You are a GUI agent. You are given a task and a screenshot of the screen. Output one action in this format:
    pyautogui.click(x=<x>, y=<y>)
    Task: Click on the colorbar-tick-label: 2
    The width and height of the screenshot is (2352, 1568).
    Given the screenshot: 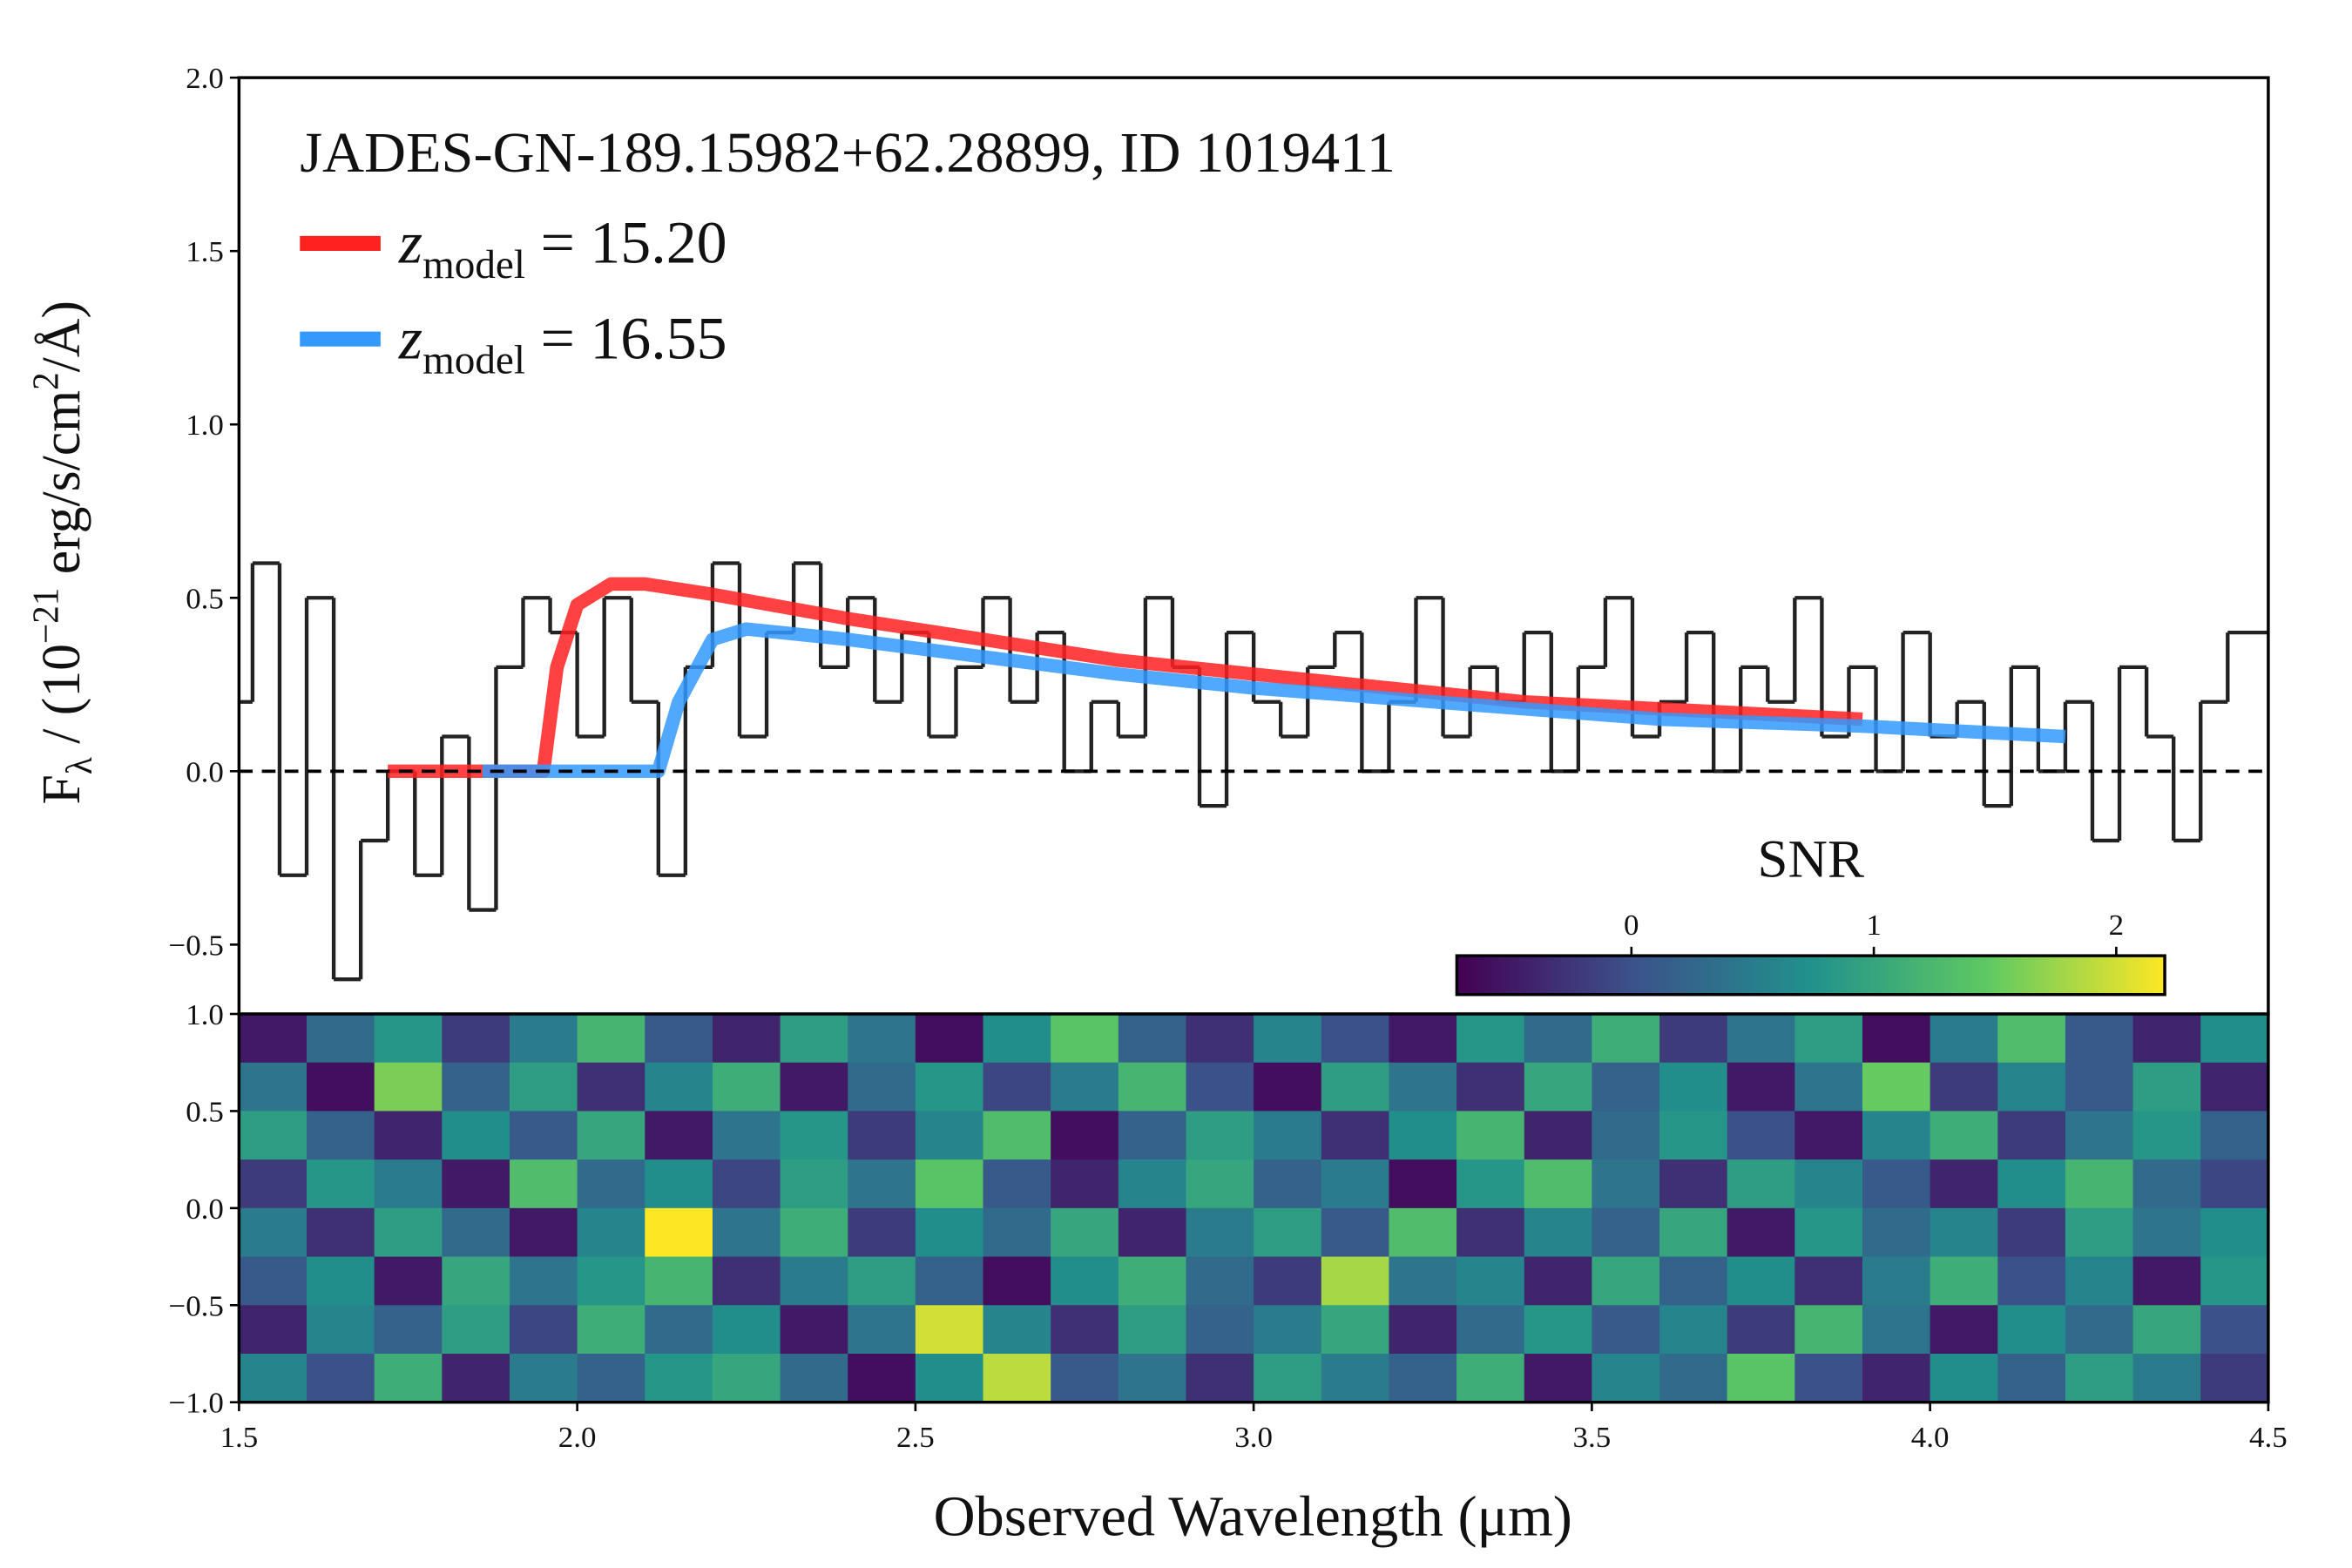 What is the action you would take?
    pyautogui.click(x=2116, y=926)
    